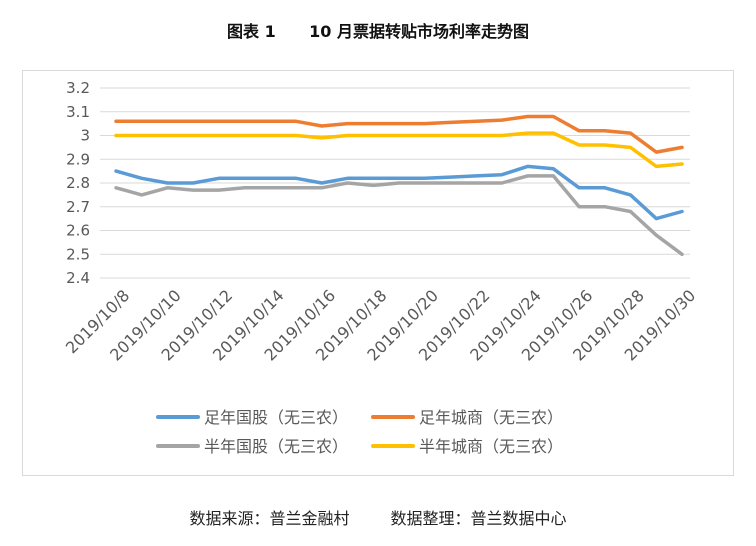 The image size is (756, 546). Describe the element at coordinates (276, 417) in the screenshot. I see `legend-label: 足年国股（无三农）` at that location.